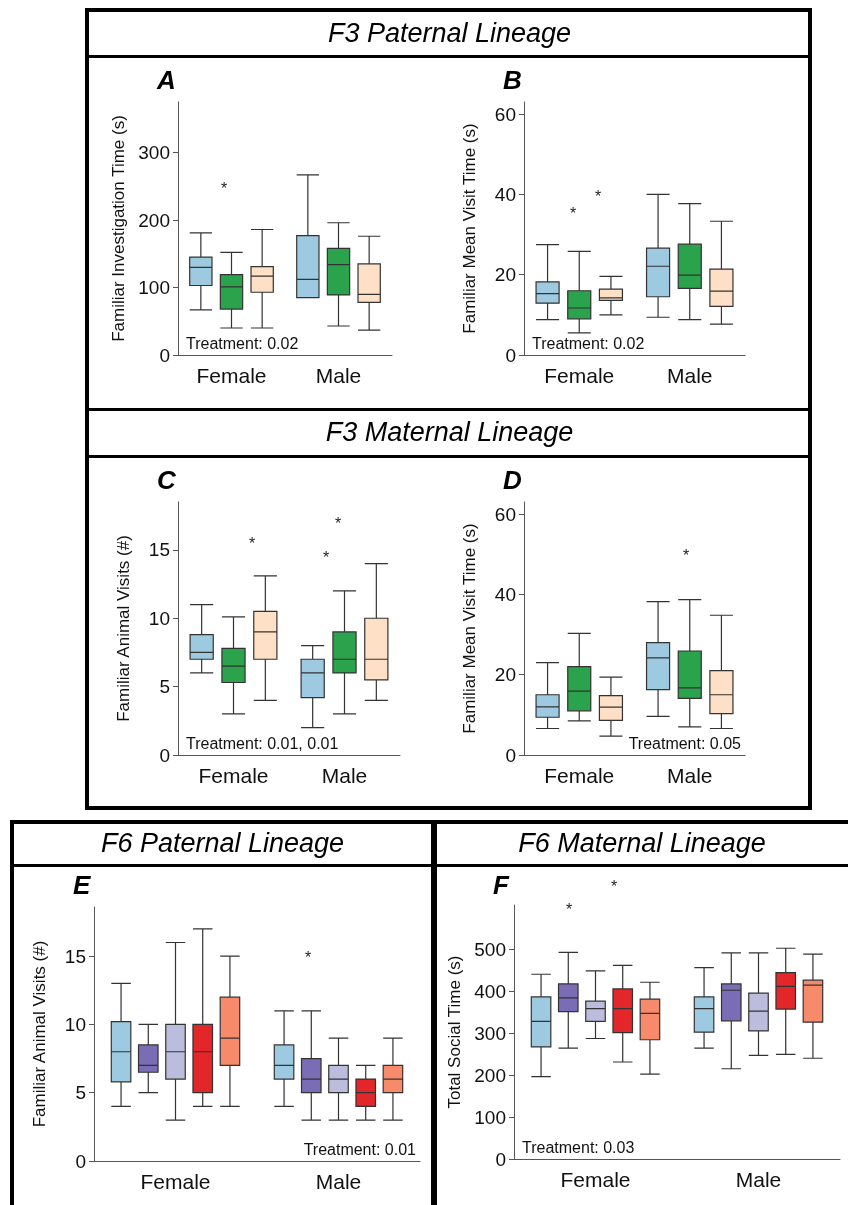 This screenshot has width=848, height=1205. I want to click on chart-subtitle: A, so click(166, 80).